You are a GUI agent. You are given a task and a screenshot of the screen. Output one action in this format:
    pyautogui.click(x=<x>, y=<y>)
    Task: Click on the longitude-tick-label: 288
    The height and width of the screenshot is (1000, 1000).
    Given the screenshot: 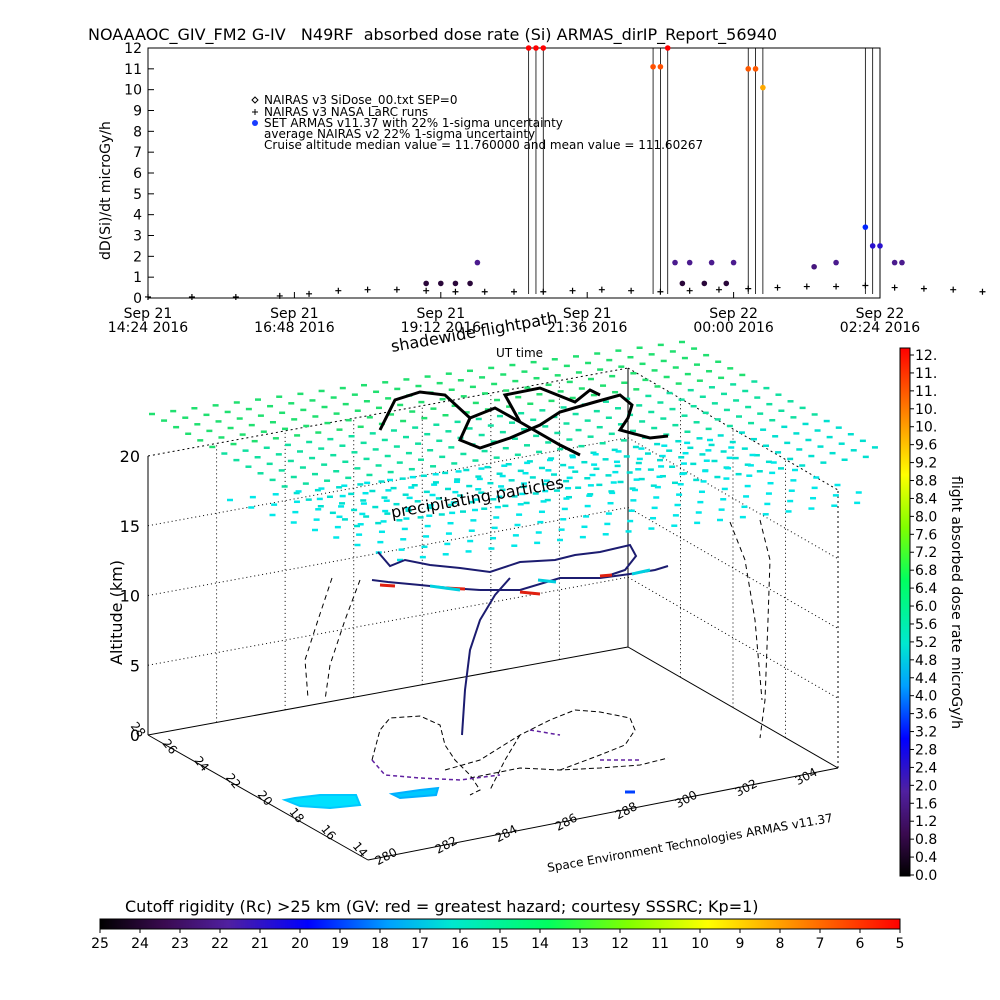 What is the action you would take?
    pyautogui.click(x=626, y=810)
    